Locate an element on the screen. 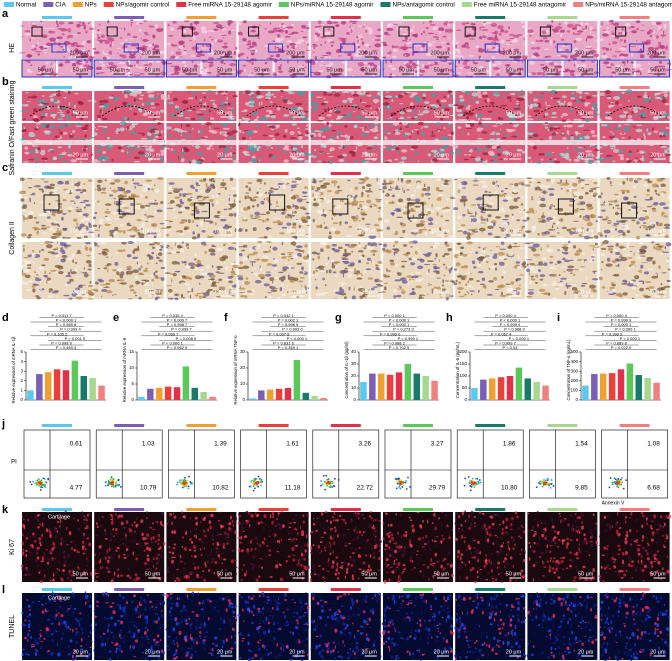 The height and width of the screenshot is (661, 672). scale-label: 50 μm is located at coordinates (407, 70).